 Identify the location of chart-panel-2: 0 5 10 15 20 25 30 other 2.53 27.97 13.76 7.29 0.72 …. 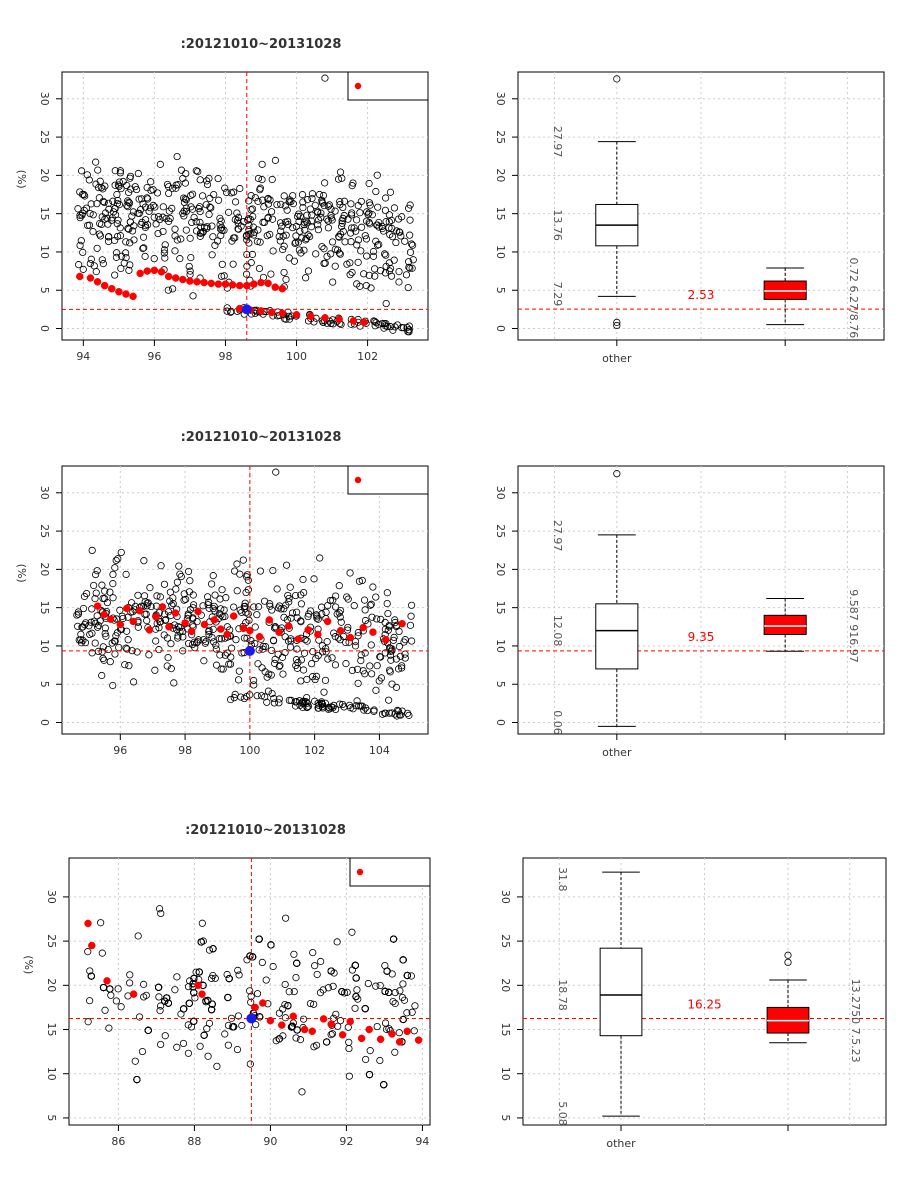
(689, 218).